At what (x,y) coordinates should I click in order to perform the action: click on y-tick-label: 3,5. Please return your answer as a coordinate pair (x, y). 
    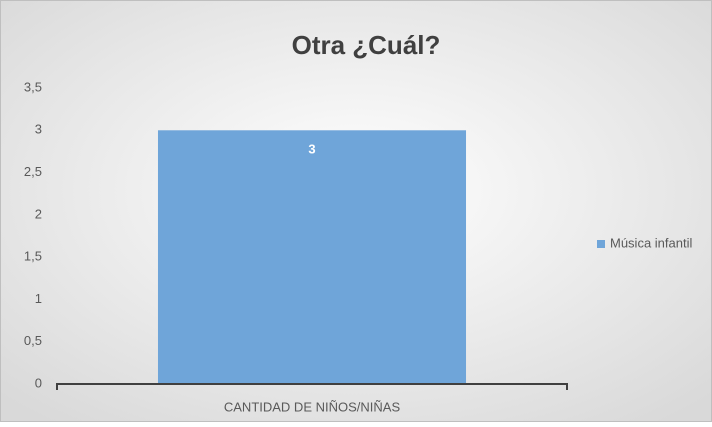
    Looking at the image, I should click on (33, 86).